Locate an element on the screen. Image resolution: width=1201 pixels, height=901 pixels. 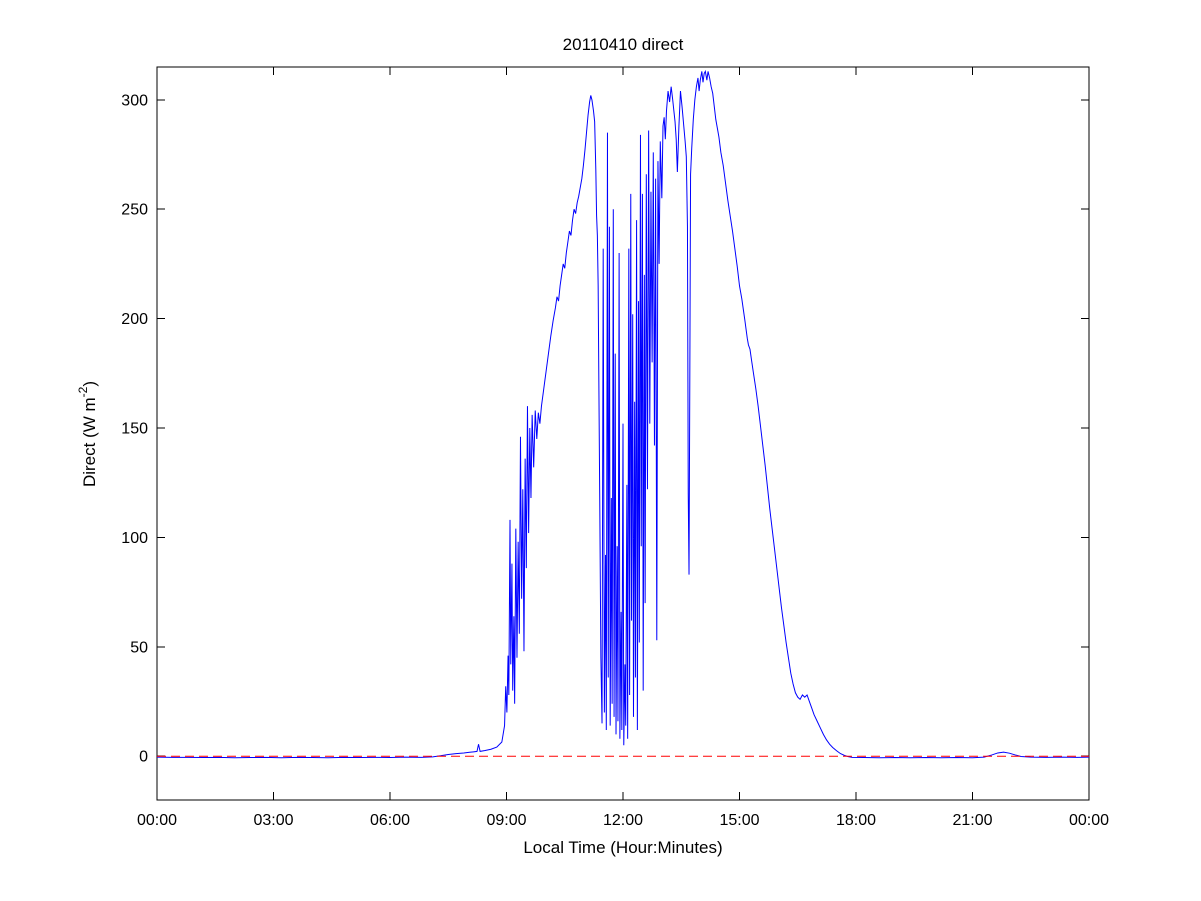
x-tick-label: 15:00 is located at coordinates (739, 820).